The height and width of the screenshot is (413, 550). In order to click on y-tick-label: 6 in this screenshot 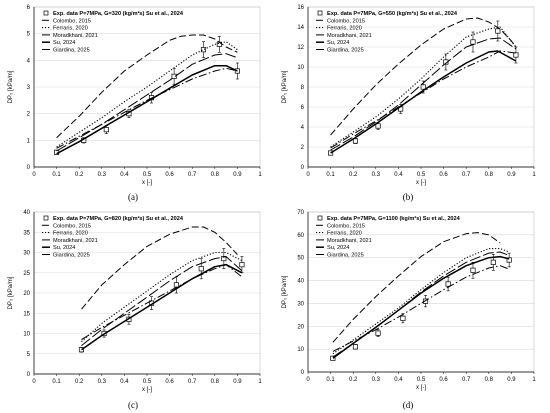, I will do `click(29, 8)`.